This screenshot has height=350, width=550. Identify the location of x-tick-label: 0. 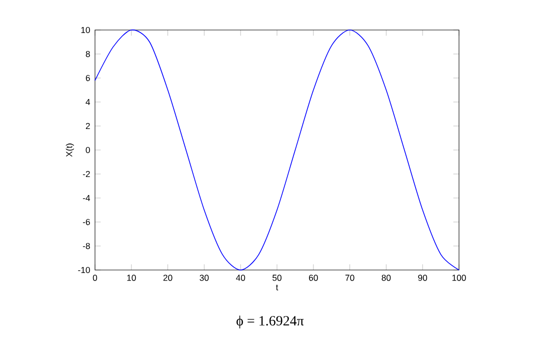
(95, 277).